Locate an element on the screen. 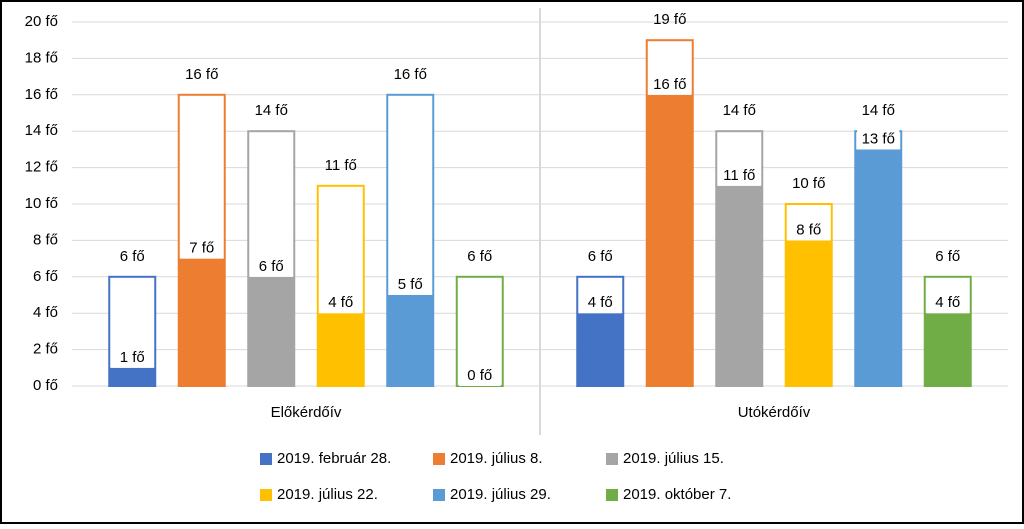  y-tick-label: 2 fő is located at coordinates (45, 349).